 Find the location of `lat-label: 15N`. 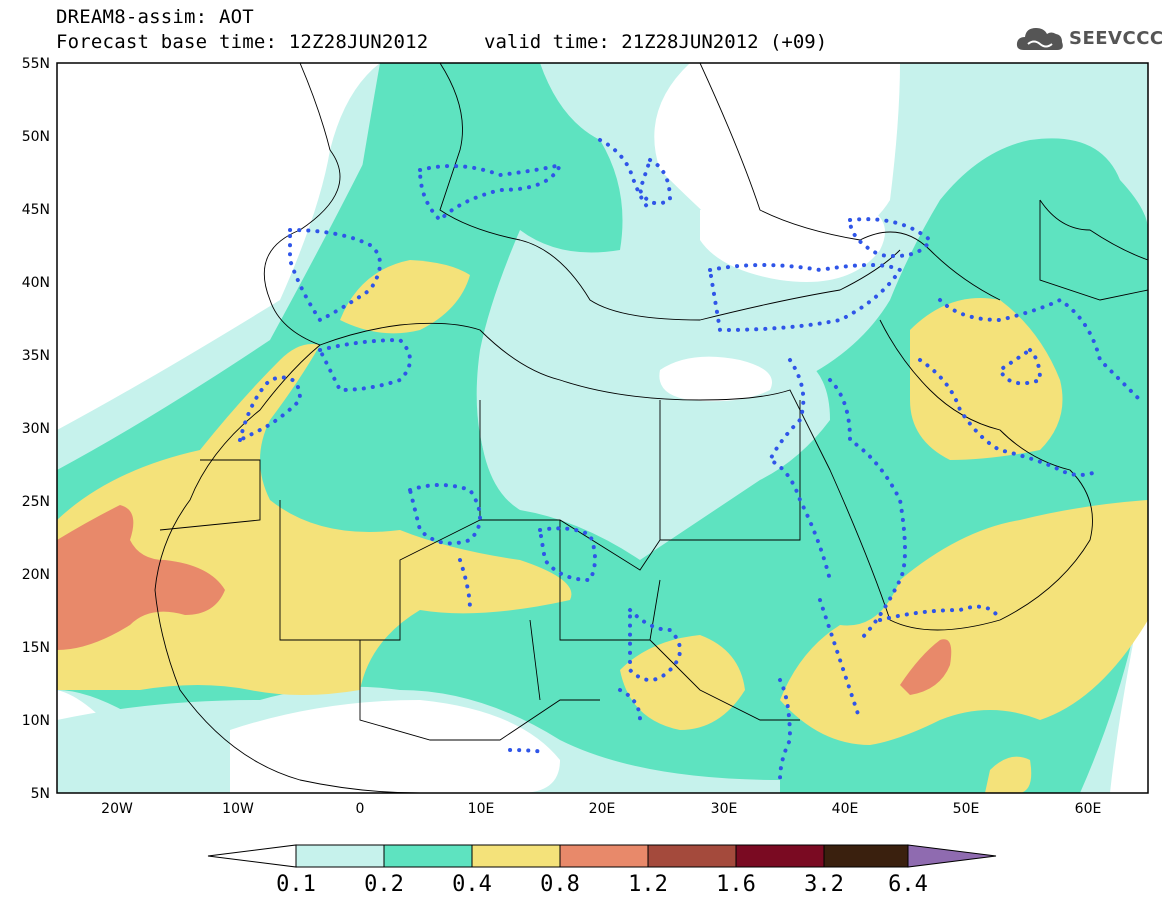

lat-label: 15N is located at coordinates (36, 648).